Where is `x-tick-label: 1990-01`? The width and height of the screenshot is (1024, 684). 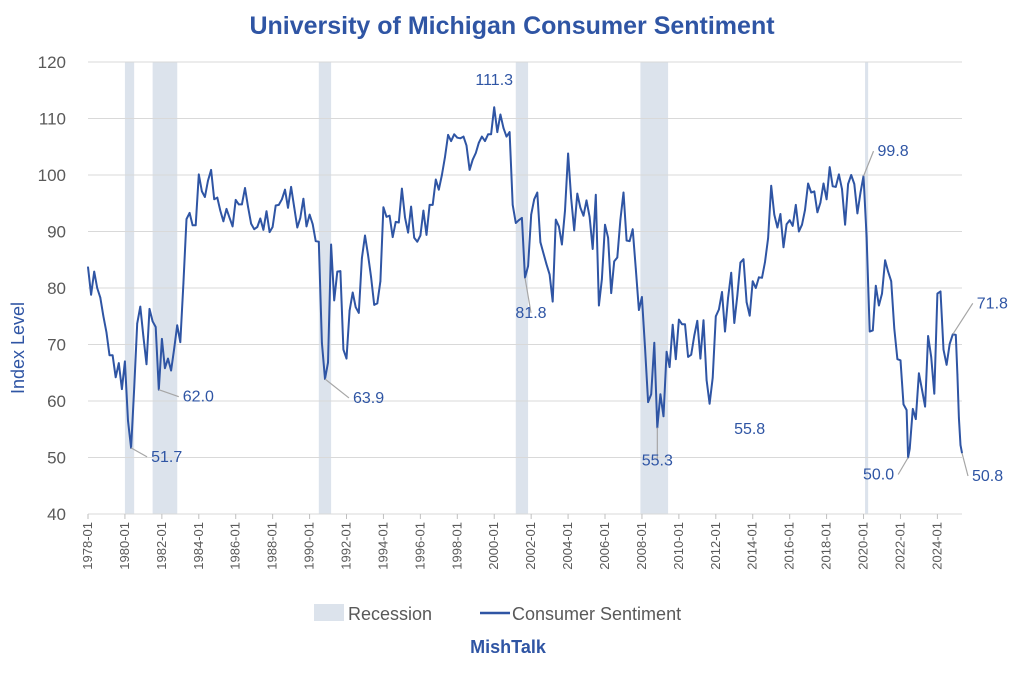 x-tick-label: 1990-01 is located at coordinates (309, 546).